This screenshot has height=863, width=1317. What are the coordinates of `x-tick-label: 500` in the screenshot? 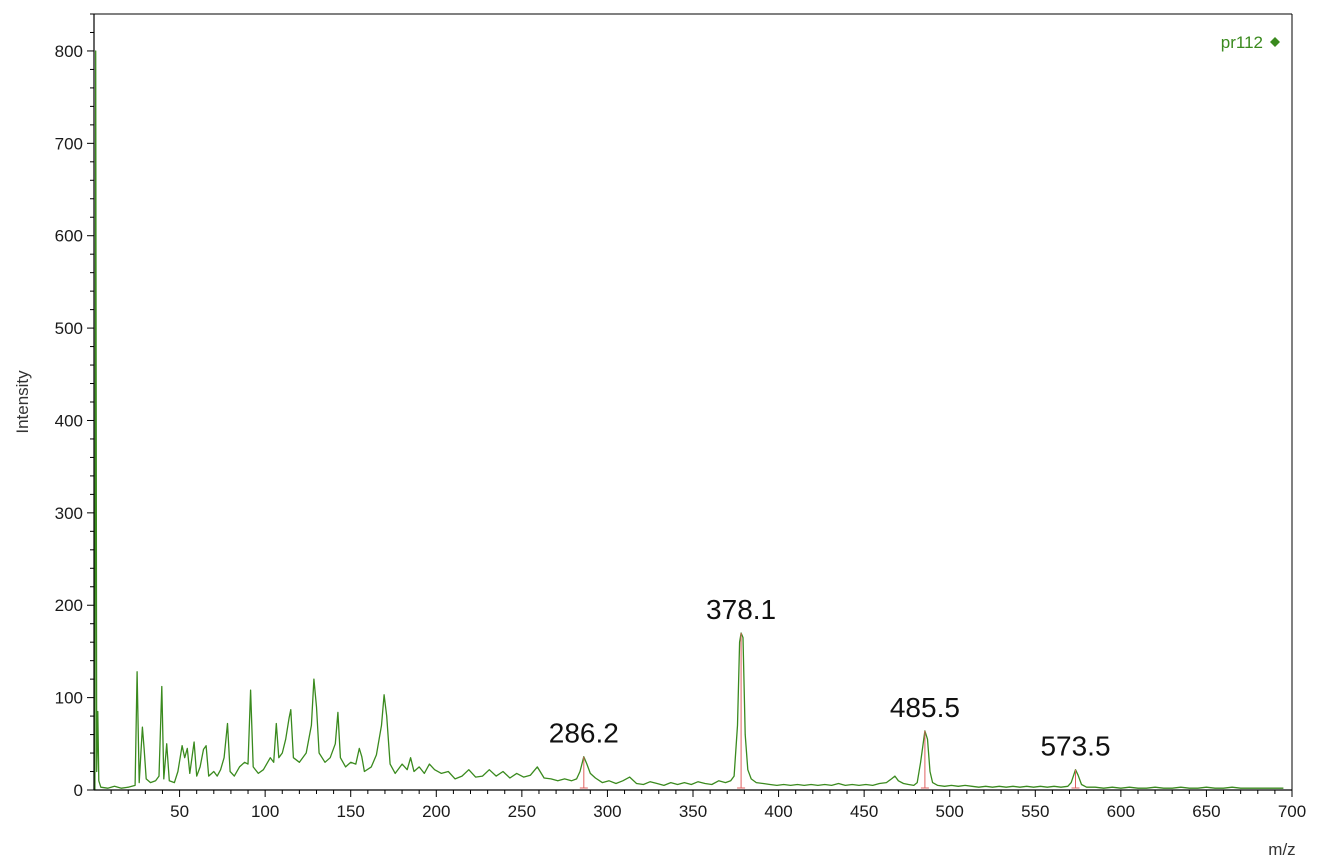 It's located at (950, 811).